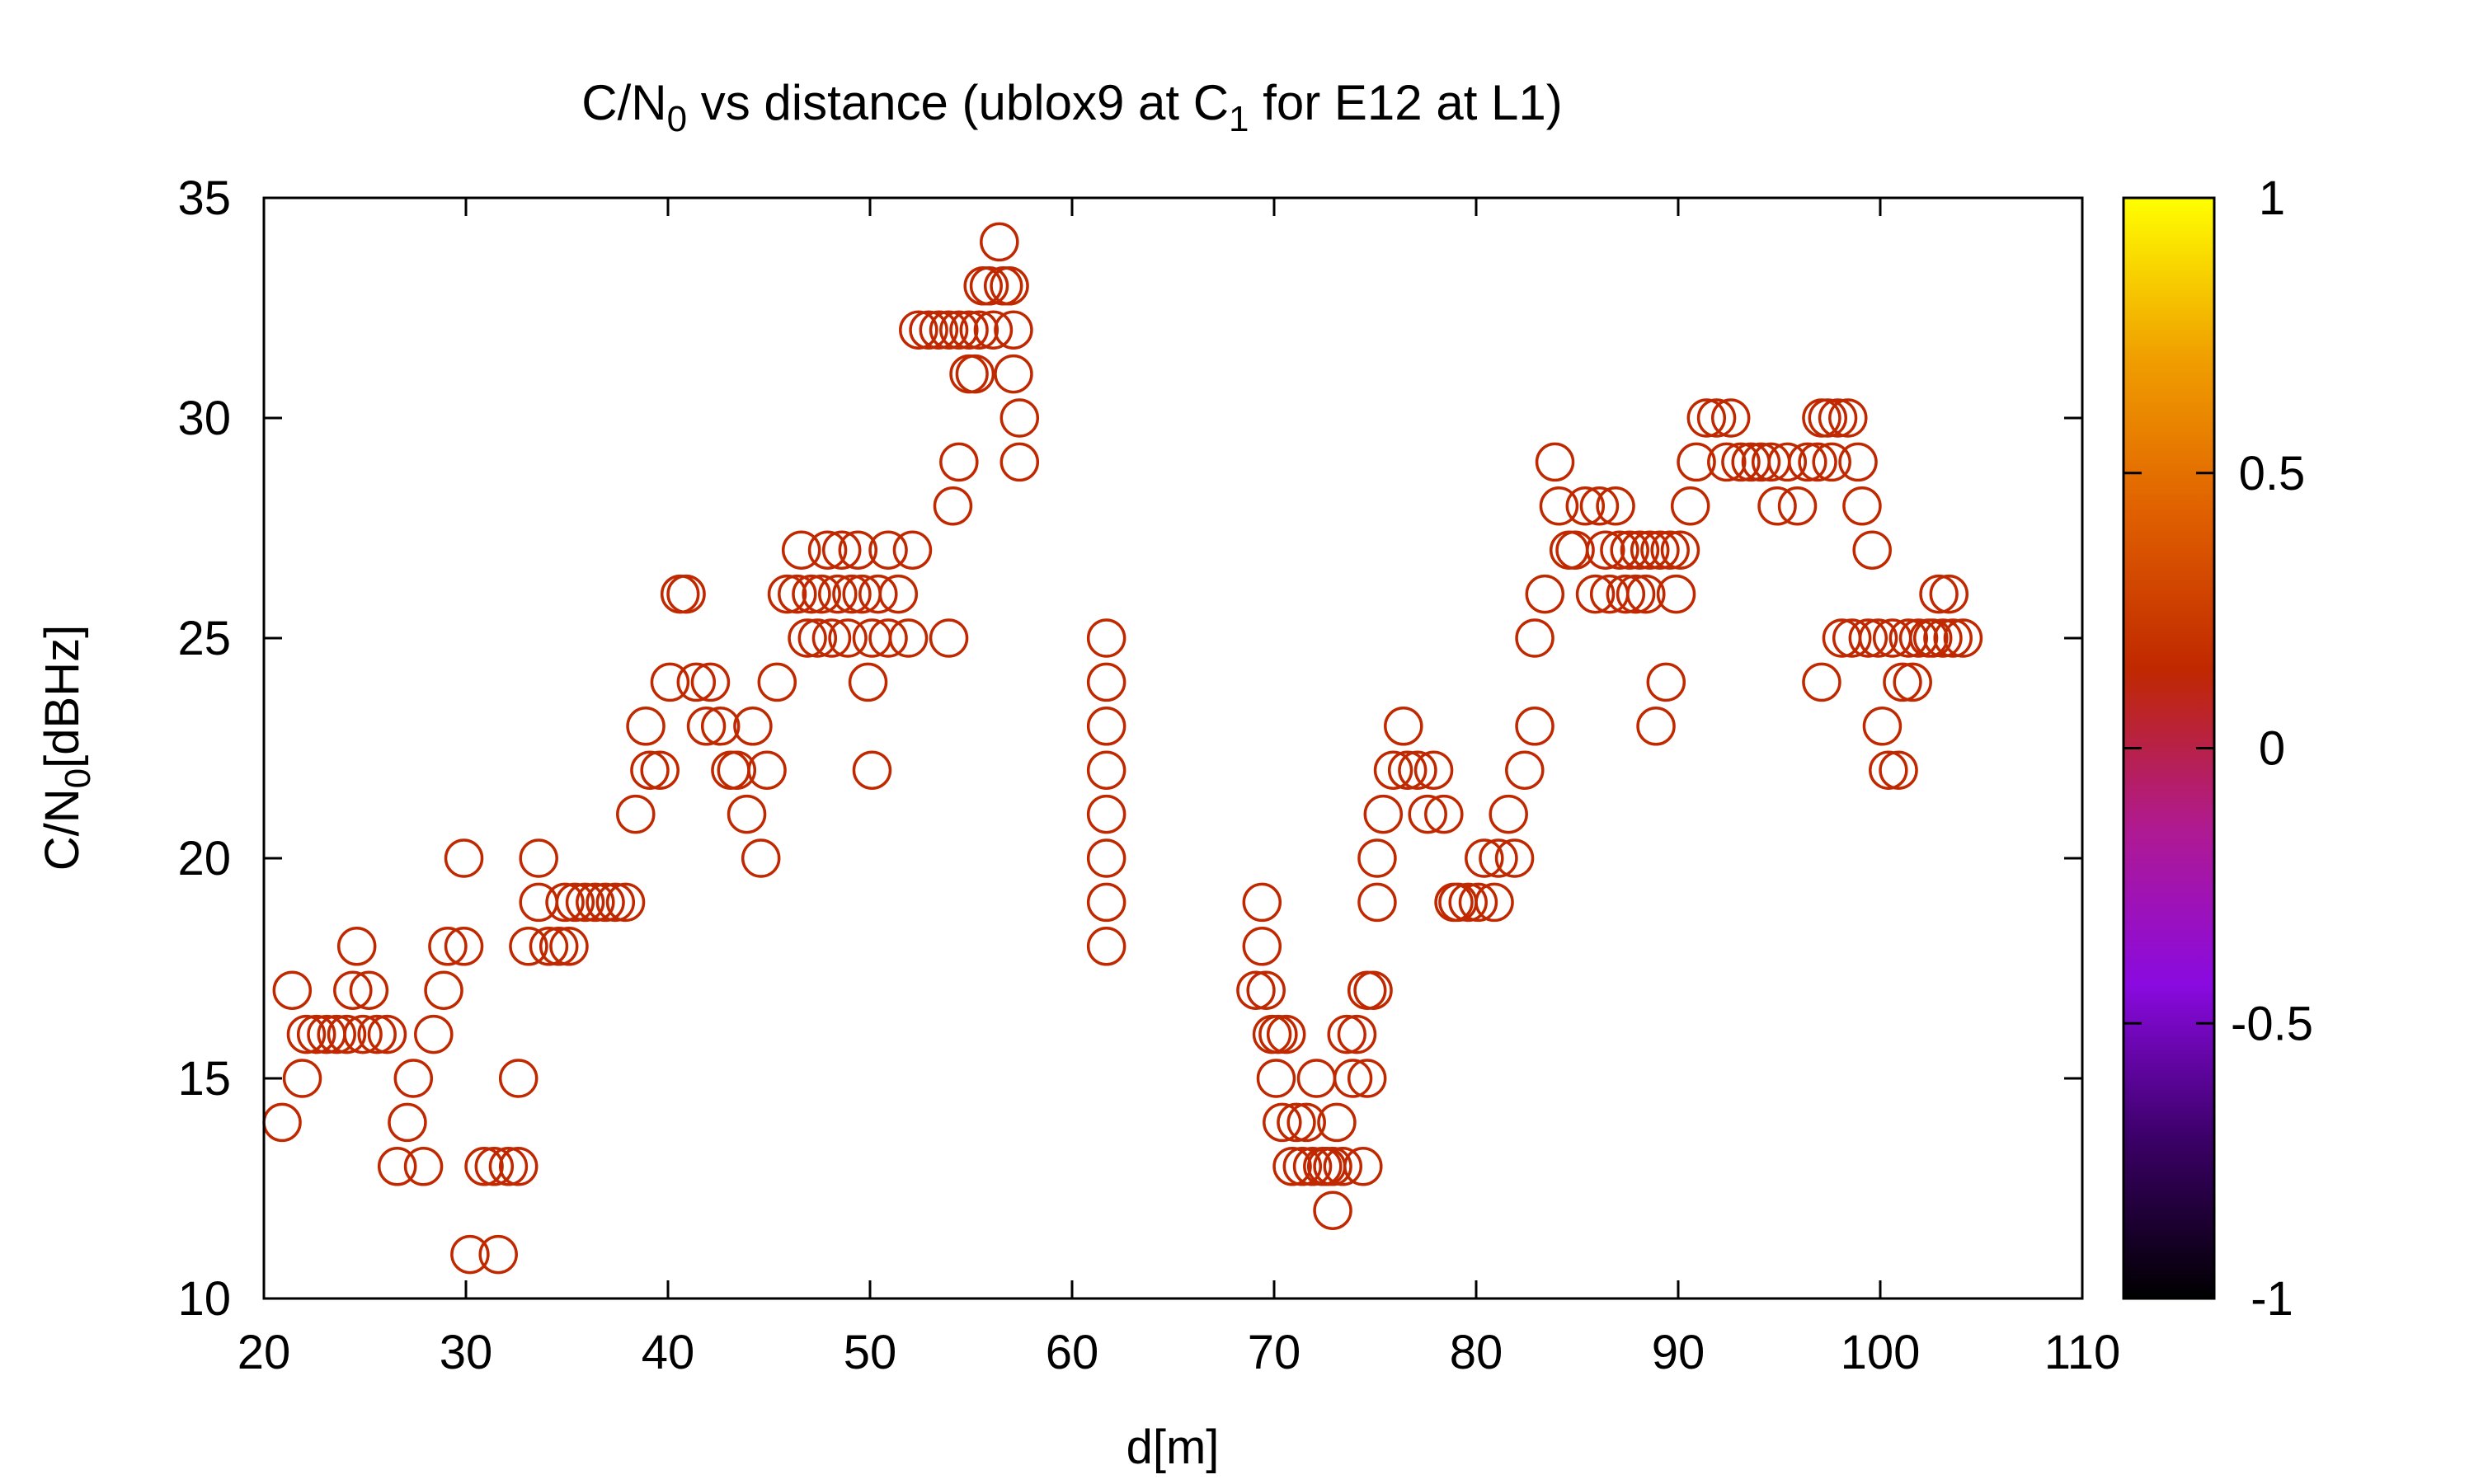 Image resolution: width=2474 pixels, height=1484 pixels. I want to click on colorbar-tick-label: -1, so click(2272, 1299).